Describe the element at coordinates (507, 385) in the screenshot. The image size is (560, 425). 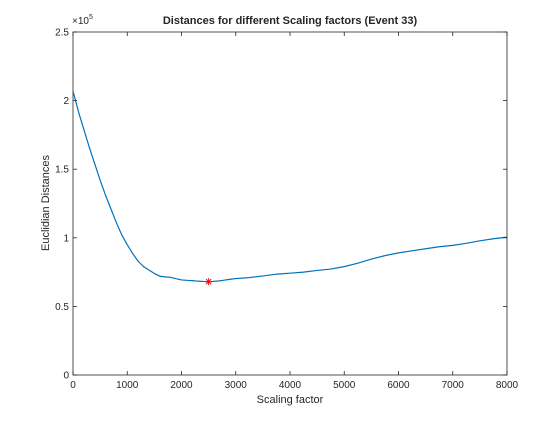
I see `x-tick-label: 8000` at that location.